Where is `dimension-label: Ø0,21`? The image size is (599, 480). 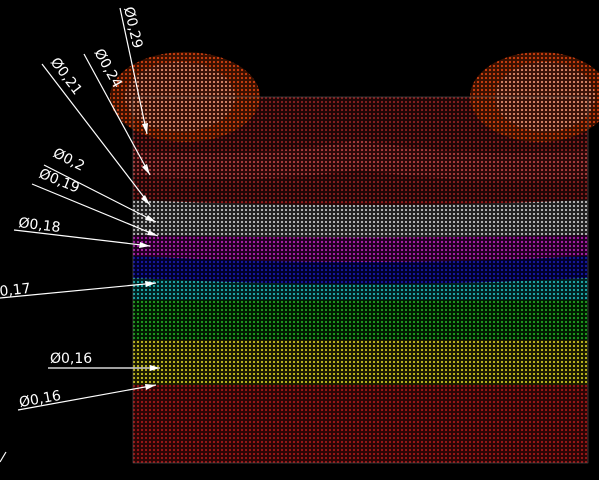 dimension-label: Ø0,21 is located at coordinates (66, 76).